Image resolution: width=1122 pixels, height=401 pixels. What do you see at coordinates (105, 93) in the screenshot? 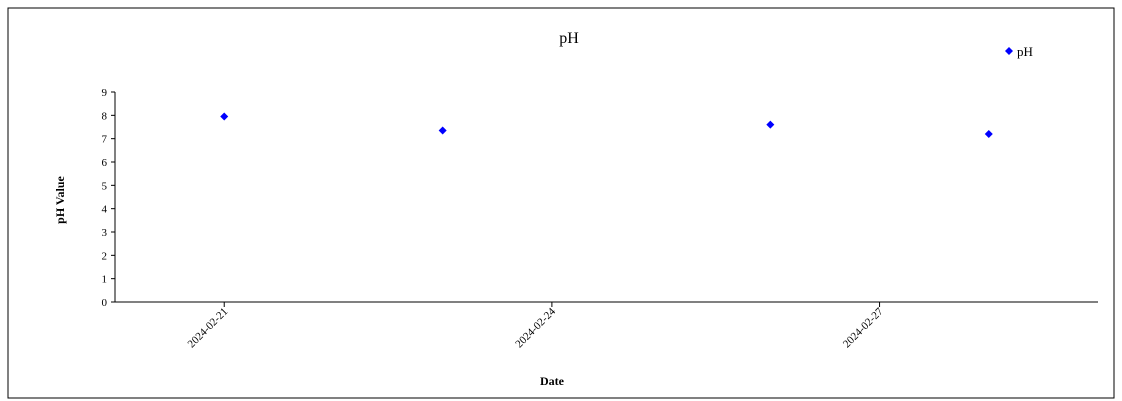
I see `y-tick-label: 9` at bounding box center [105, 93].